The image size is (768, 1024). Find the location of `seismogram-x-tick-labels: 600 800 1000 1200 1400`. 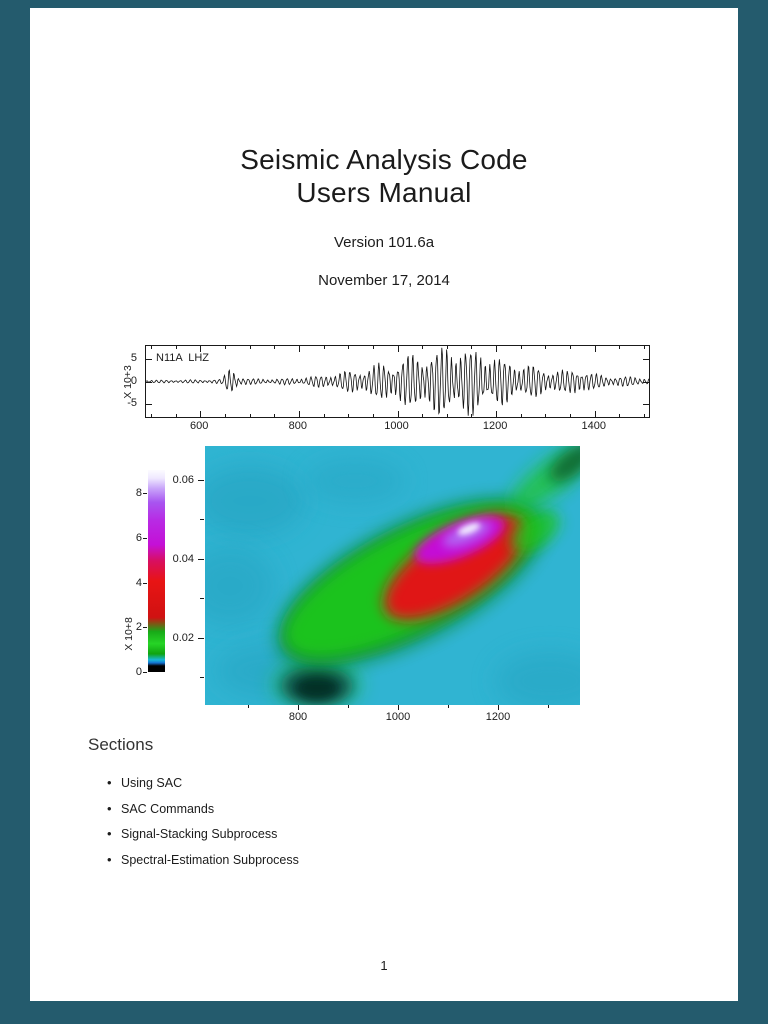

seismogram-x-tick-labels: 600 800 1000 1200 1400 is located at coordinates (396, 427).